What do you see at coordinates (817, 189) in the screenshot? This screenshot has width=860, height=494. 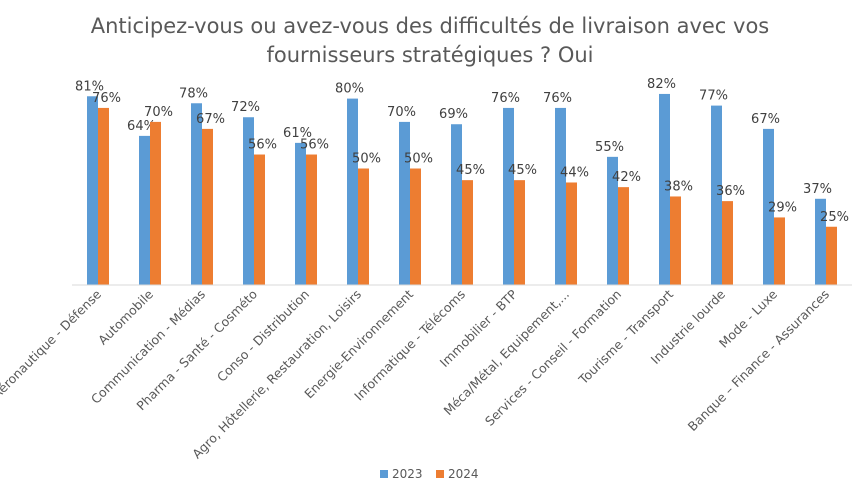 I see `data-label-2023-14: 37%` at bounding box center [817, 189].